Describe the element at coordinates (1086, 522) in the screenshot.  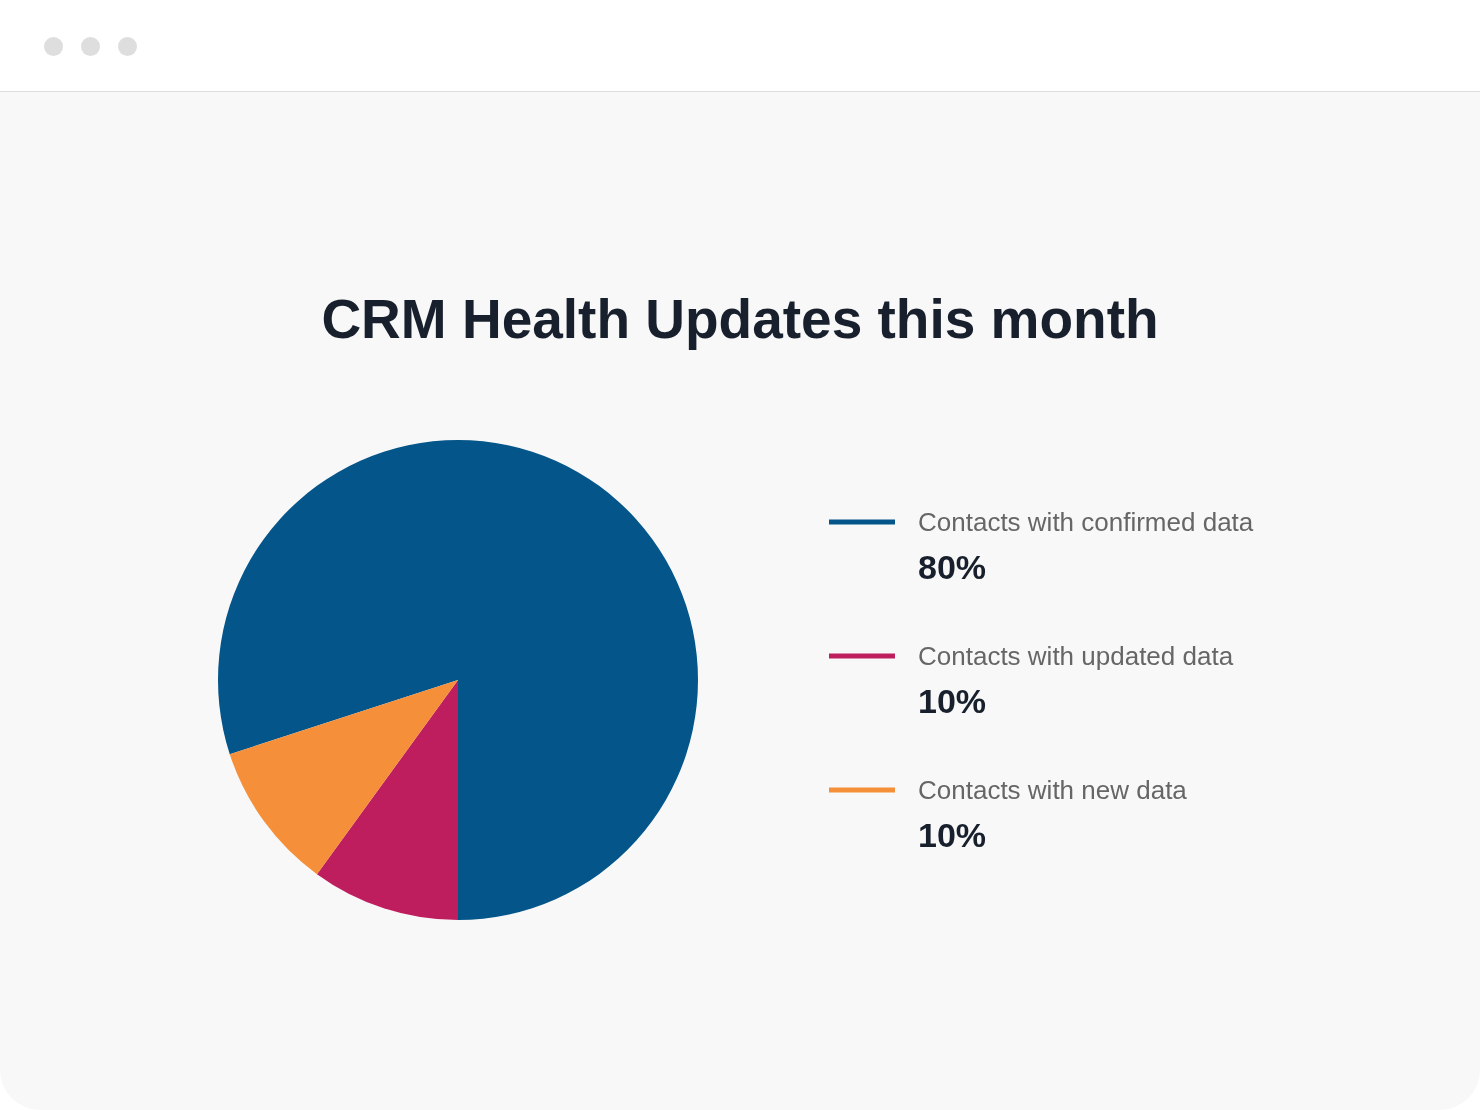
I see `legend-label: Contacts with confirmed data` at that location.